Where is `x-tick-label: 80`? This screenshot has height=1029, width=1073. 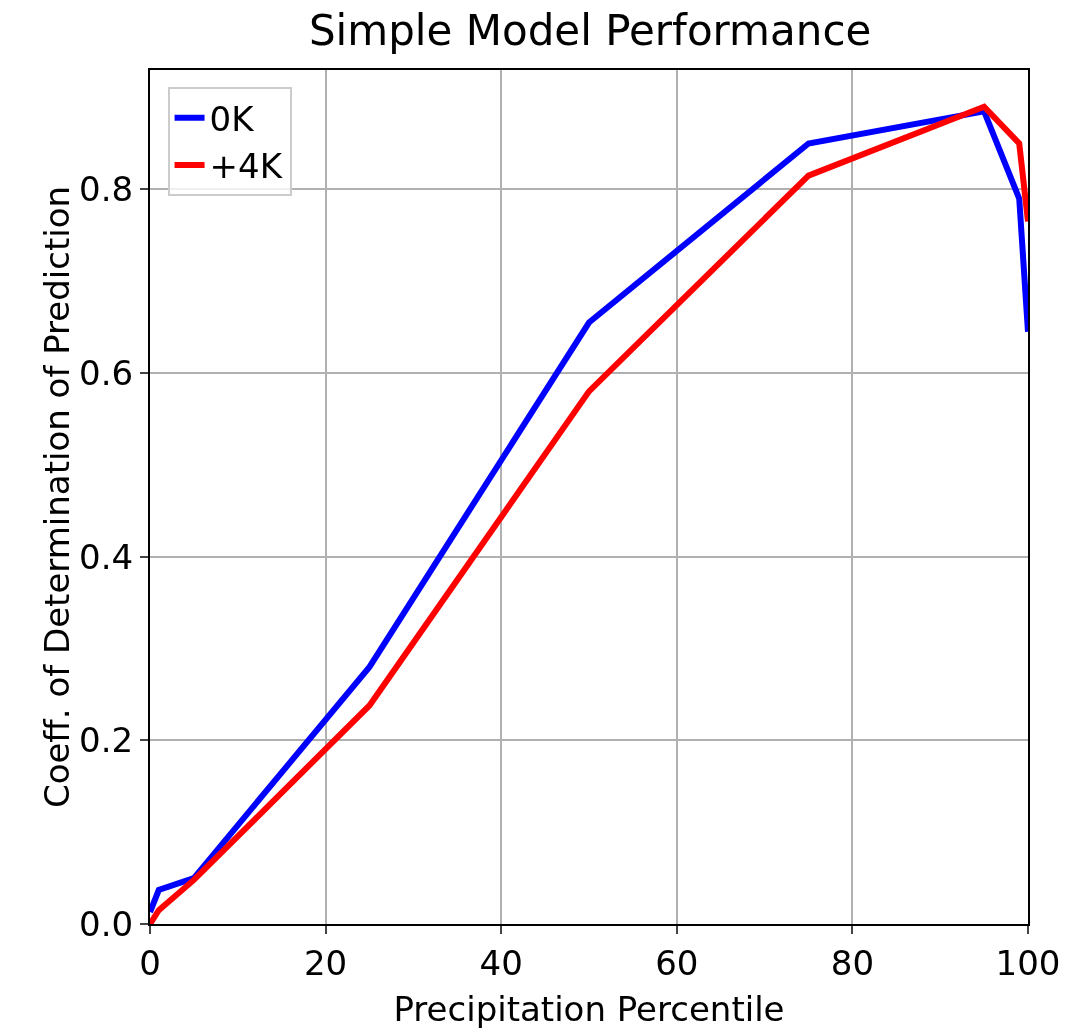
x-tick-label: 80 is located at coordinates (852, 962).